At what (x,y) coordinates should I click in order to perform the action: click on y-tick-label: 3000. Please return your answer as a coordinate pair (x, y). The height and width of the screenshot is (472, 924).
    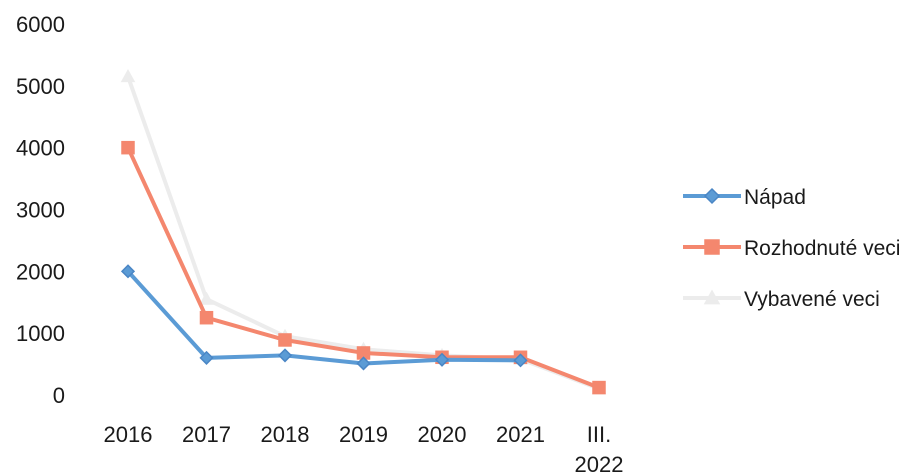
    Looking at the image, I should click on (40, 210).